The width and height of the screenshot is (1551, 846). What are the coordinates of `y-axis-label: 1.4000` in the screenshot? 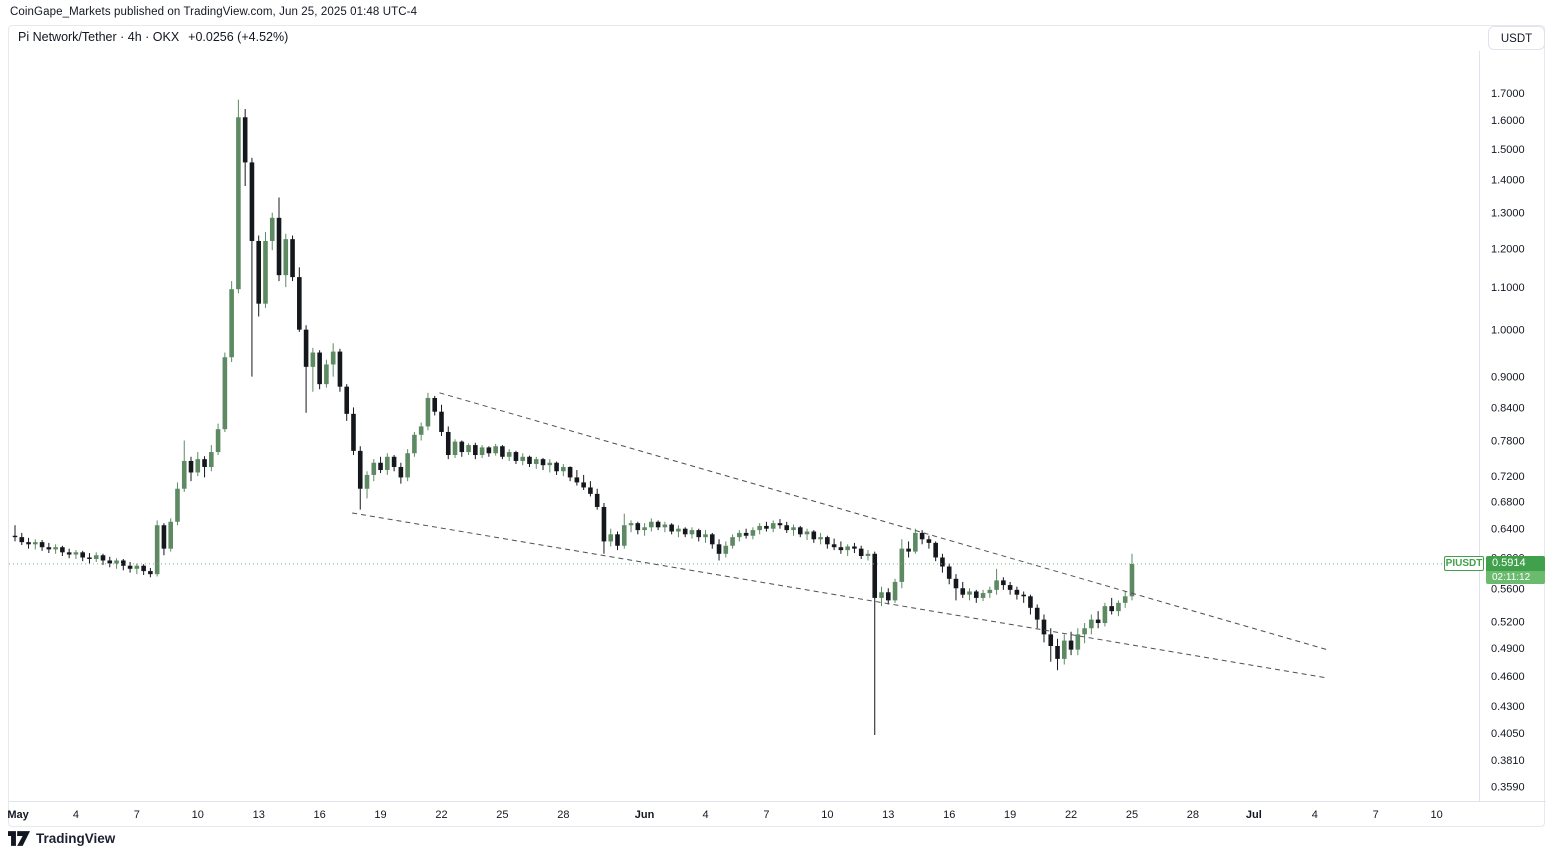 It's located at (1508, 181).